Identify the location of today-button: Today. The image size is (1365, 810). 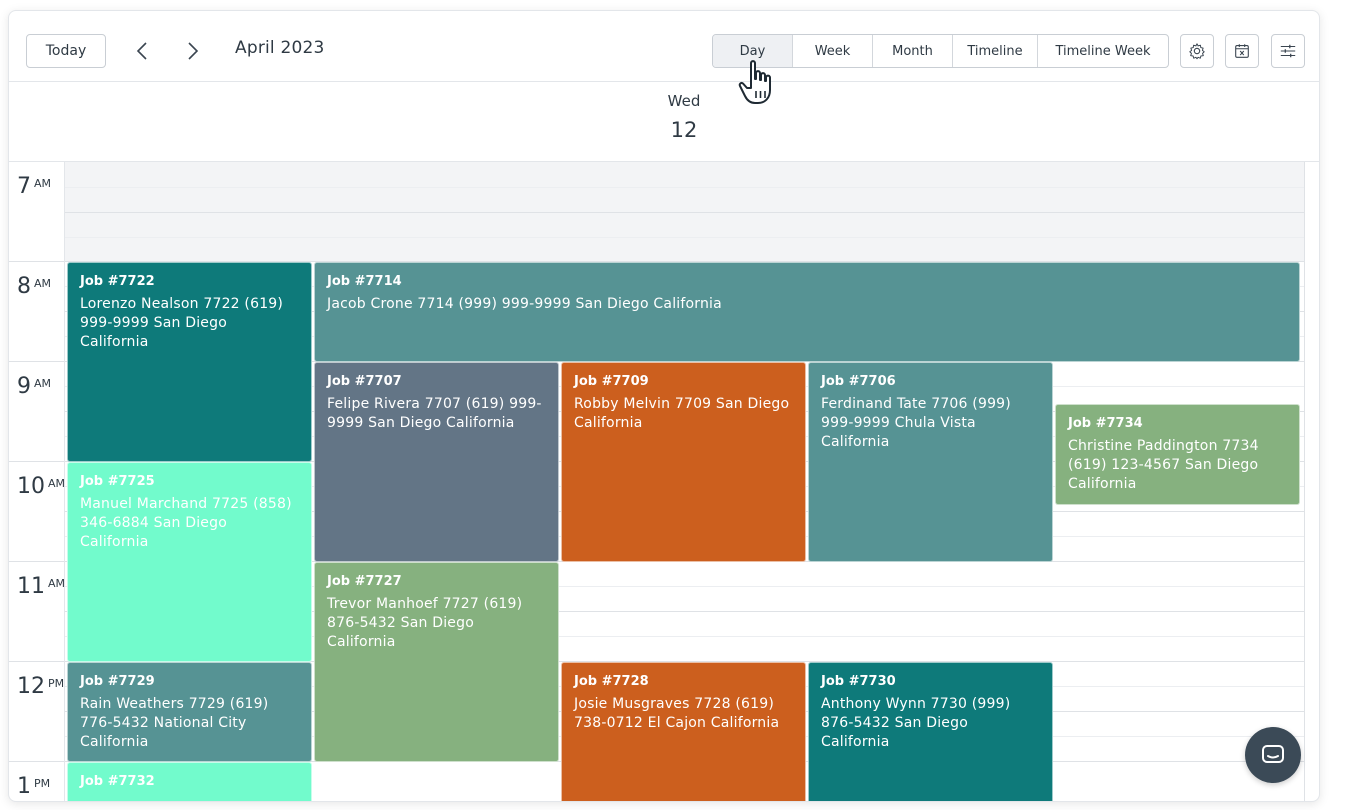
(66, 51).